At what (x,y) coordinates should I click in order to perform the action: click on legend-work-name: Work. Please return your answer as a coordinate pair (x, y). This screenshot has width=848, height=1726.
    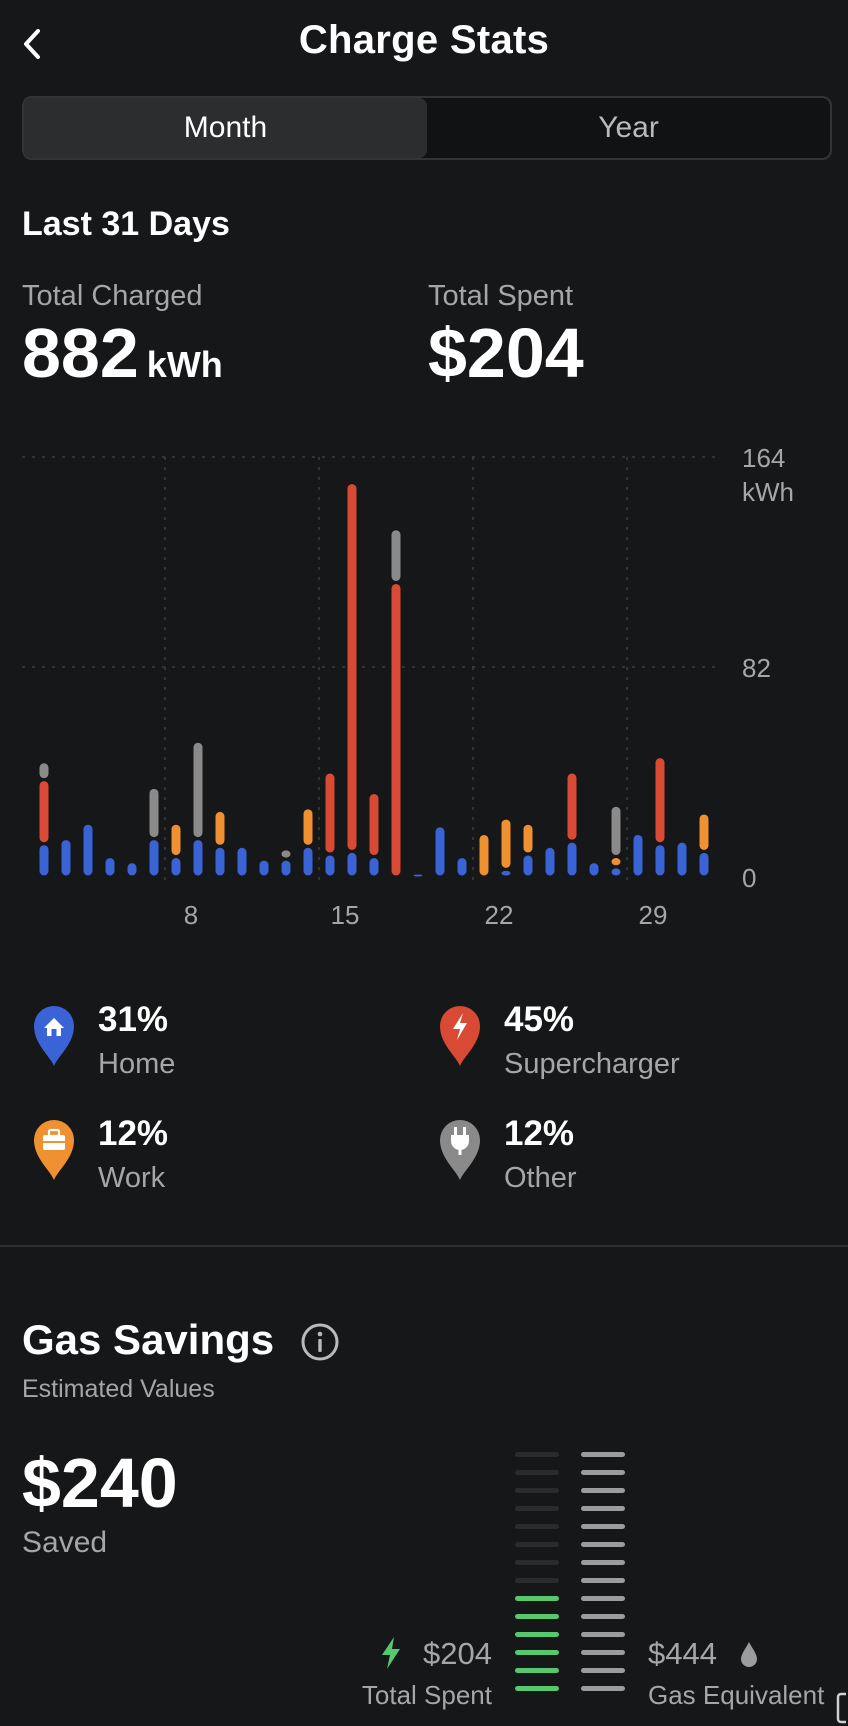
    Looking at the image, I should click on (132, 1178).